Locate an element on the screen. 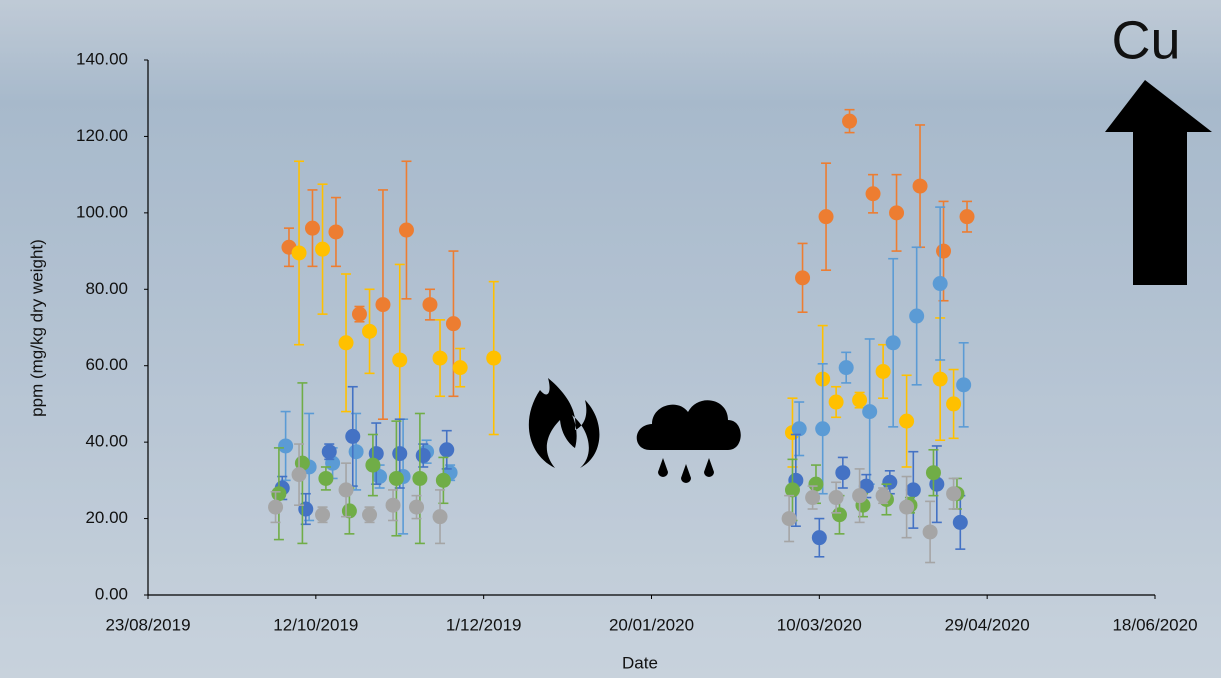  x-tick-label: 1/12/2019 is located at coordinates (484, 624).